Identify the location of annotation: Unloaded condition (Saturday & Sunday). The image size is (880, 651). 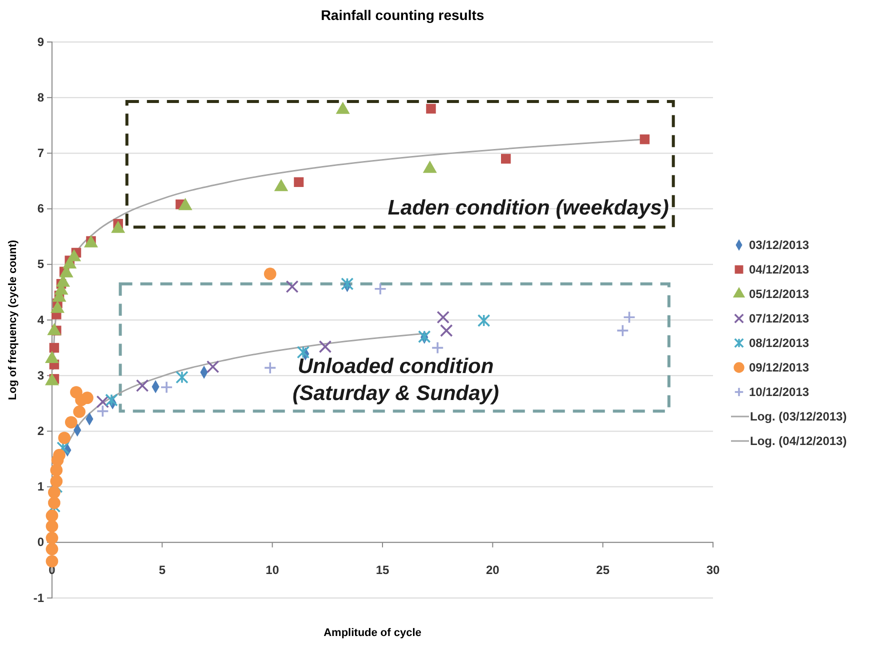
(395, 380).